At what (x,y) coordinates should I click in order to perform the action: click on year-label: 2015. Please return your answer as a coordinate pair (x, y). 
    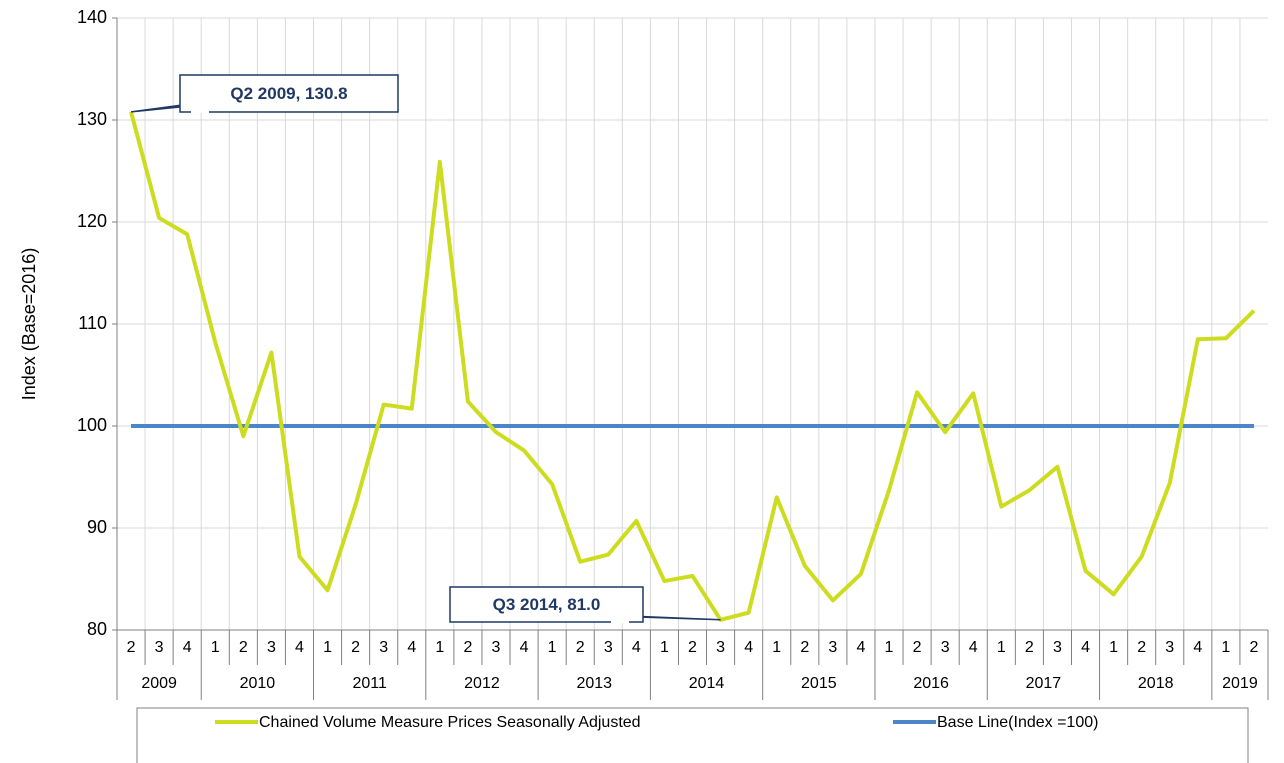
    Looking at the image, I should click on (819, 683).